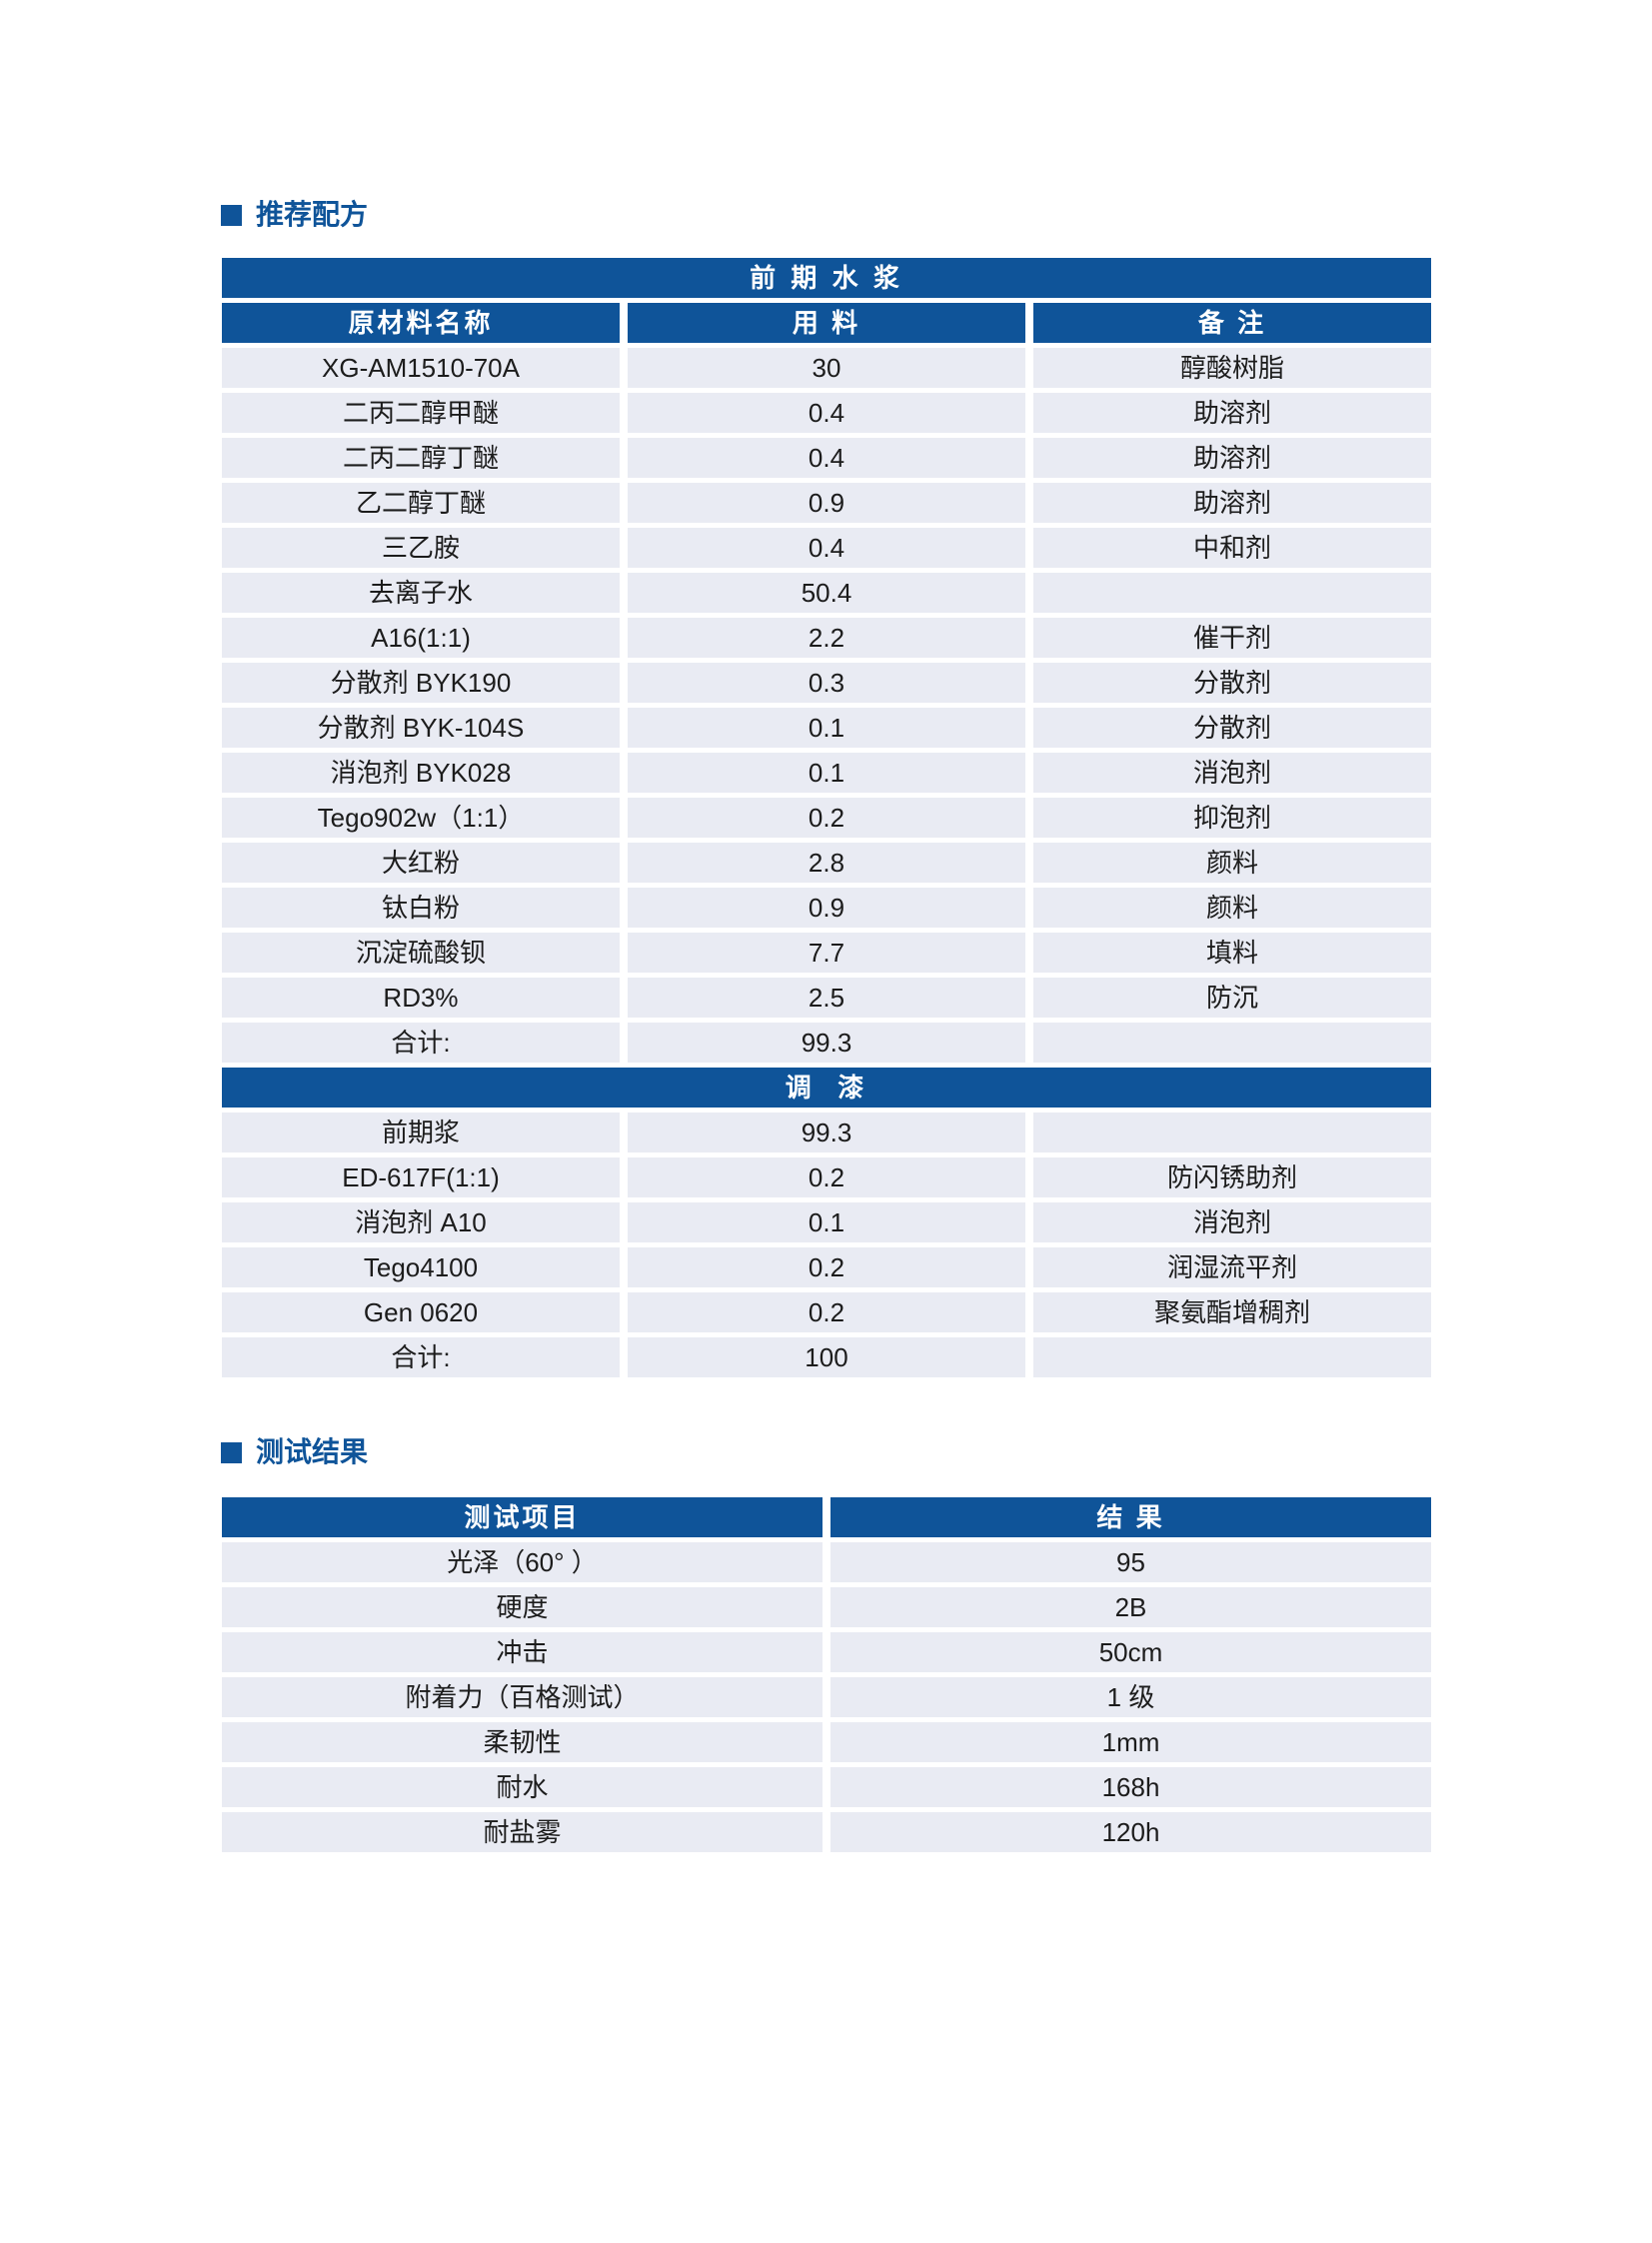  Describe the element at coordinates (522, 1697) in the screenshot. I see `cell-test-item: 附着力（百格测试）` at that location.